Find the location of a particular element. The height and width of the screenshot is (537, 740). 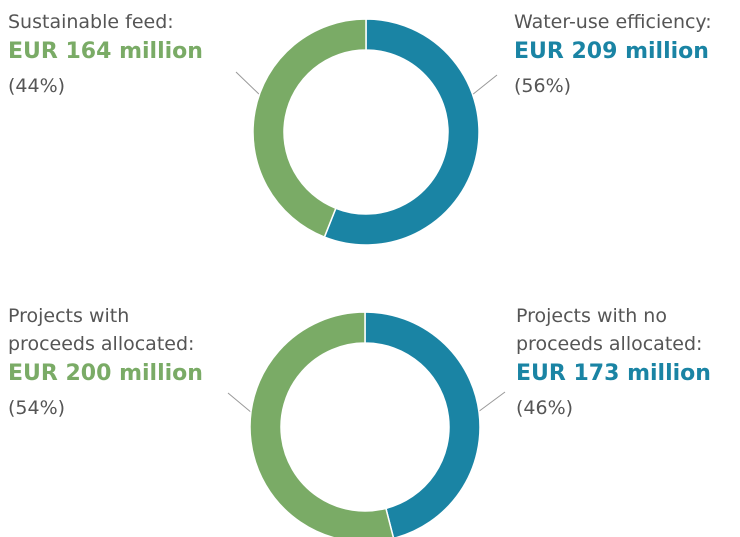

percent-label: (54%) is located at coordinates (37, 408).